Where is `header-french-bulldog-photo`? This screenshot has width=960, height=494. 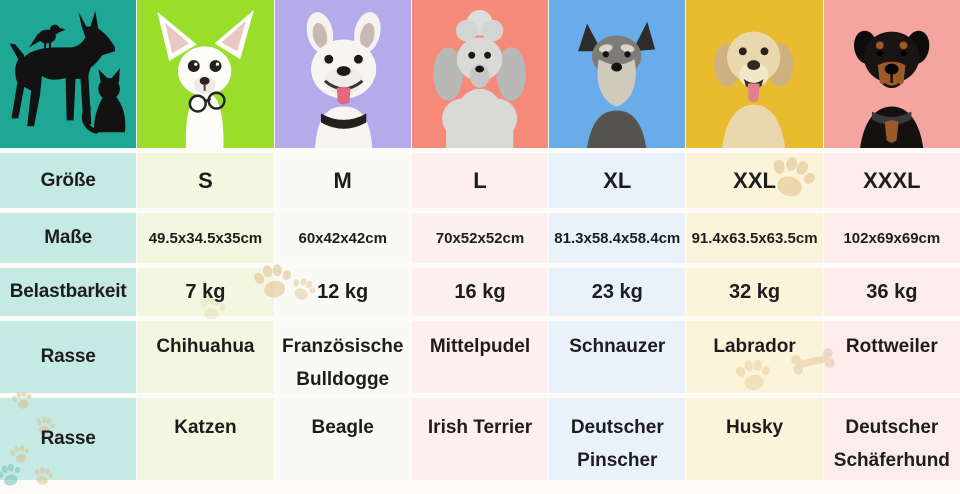
header-french-bulldog-photo is located at coordinates (342, 74).